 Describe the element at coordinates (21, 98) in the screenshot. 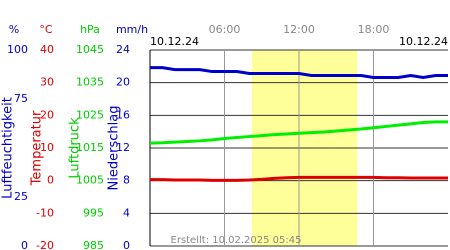

I see `y-tick-label: 75` at that location.